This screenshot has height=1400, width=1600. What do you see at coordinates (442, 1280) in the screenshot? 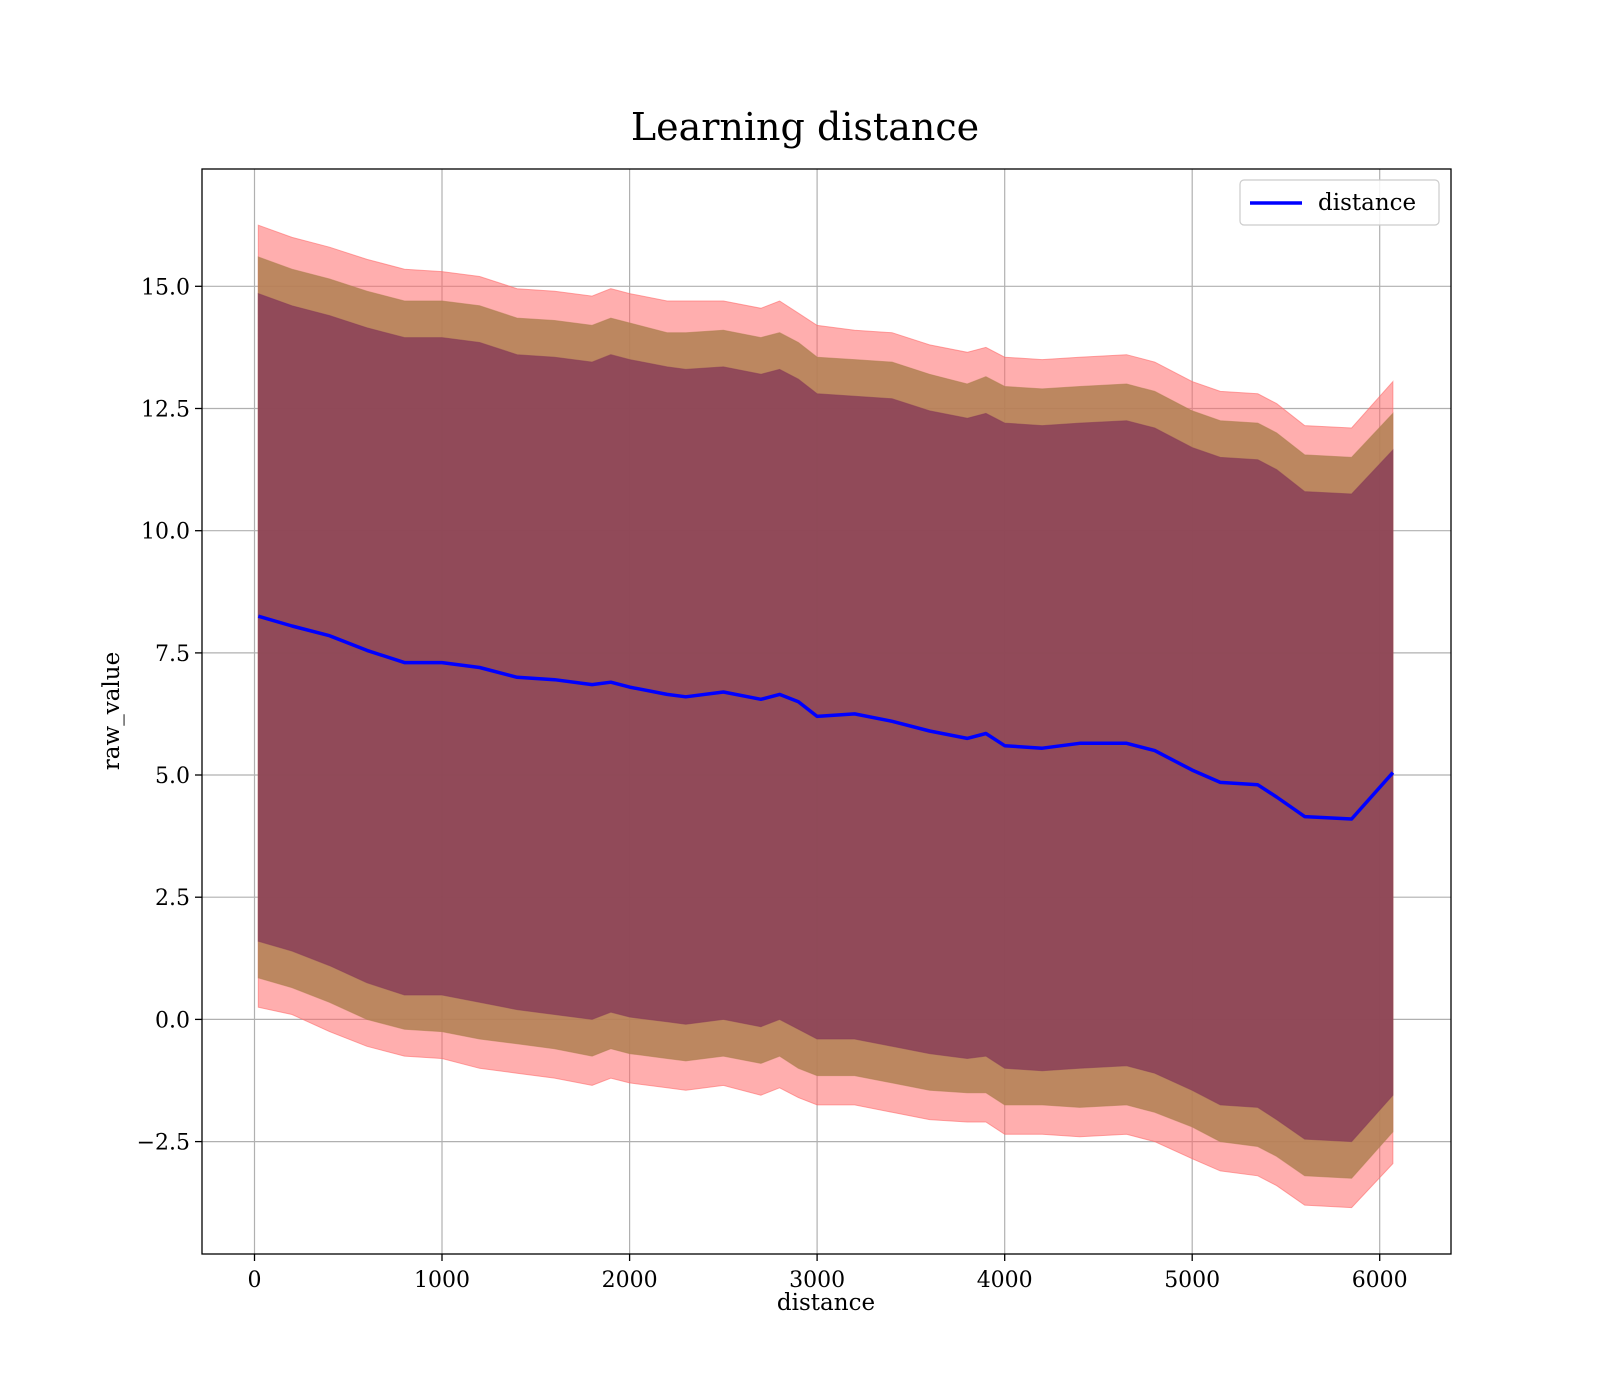
I see `x-tick-label: 1000` at bounding box center [442, 1280].